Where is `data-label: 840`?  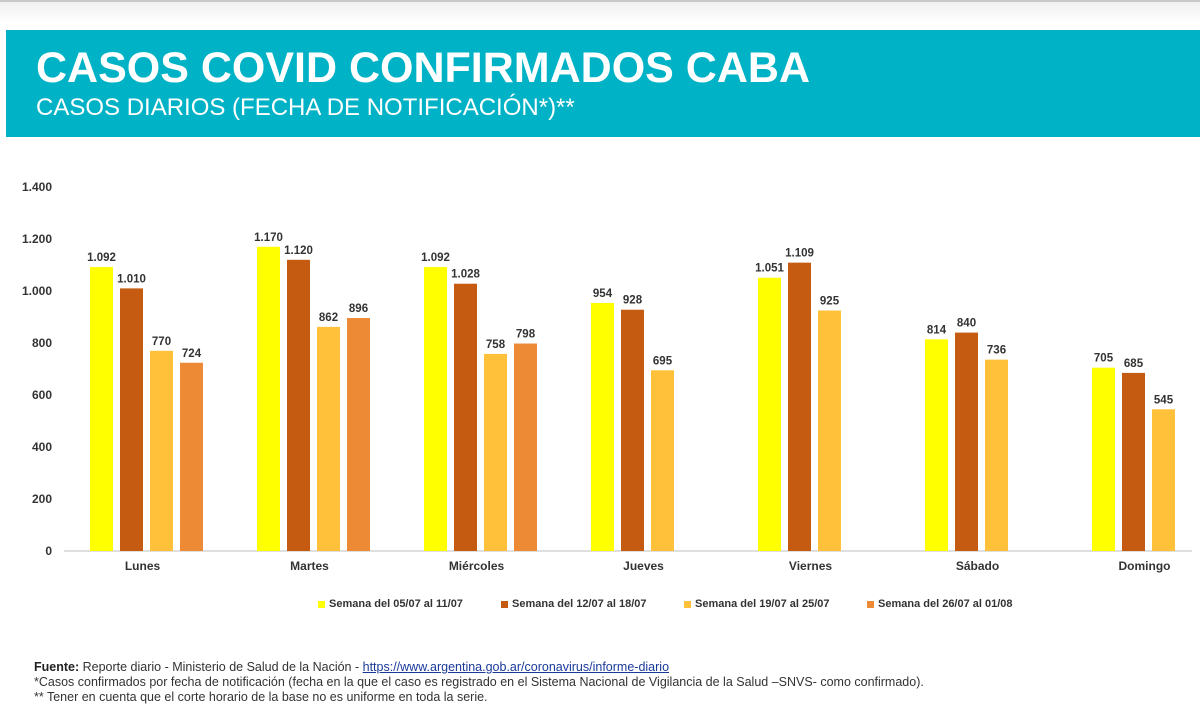
data-label: 840 is located at coordinates (966, 324).